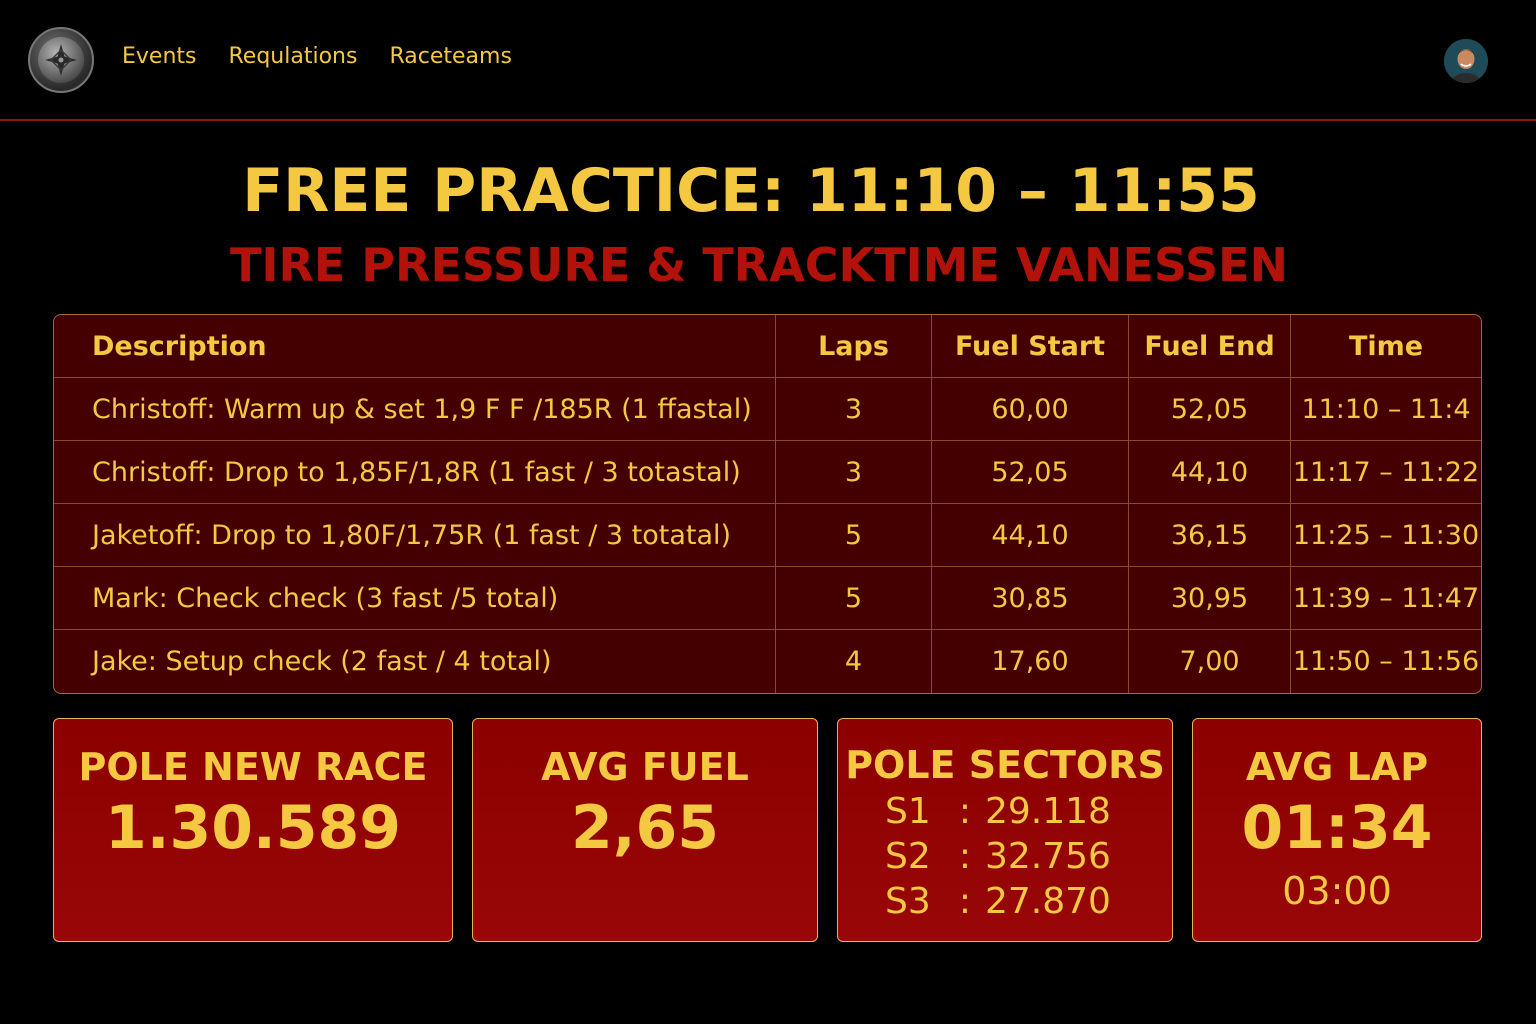  I want to click on pole-new-race-card: POLE NEW RACE 1.30.589, so click(253, 830).